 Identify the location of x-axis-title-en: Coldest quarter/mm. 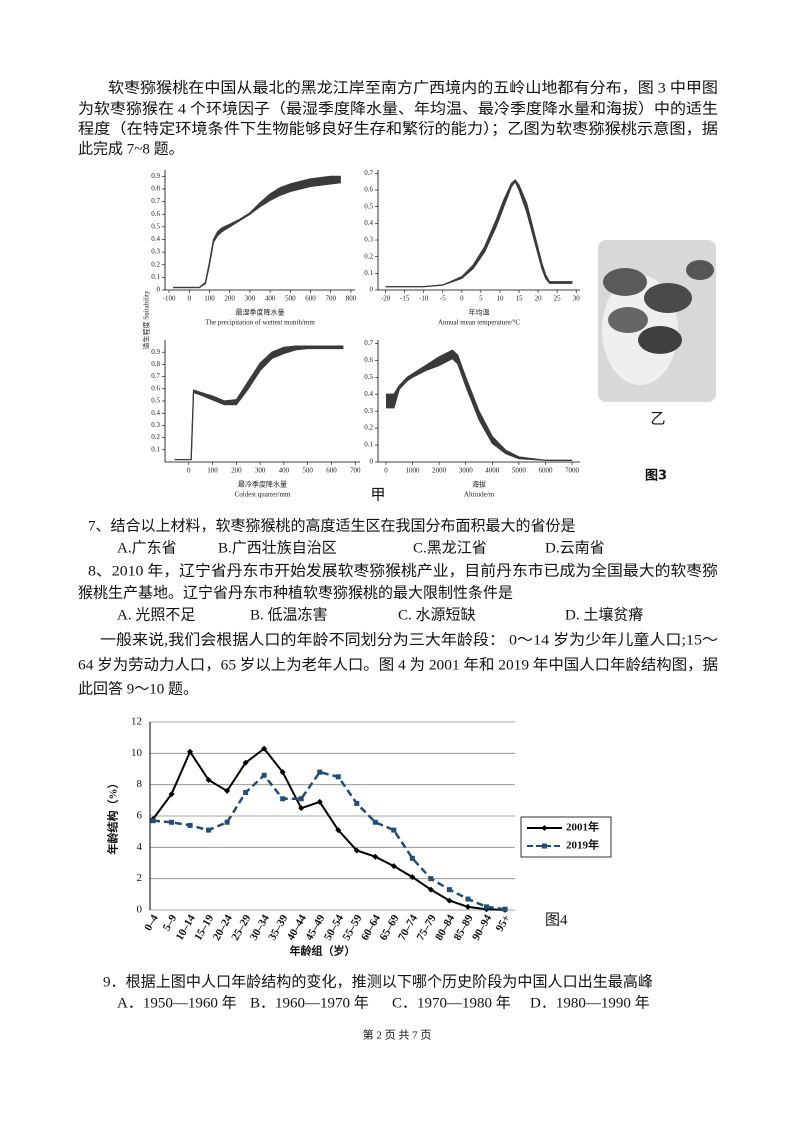
(263, 495).